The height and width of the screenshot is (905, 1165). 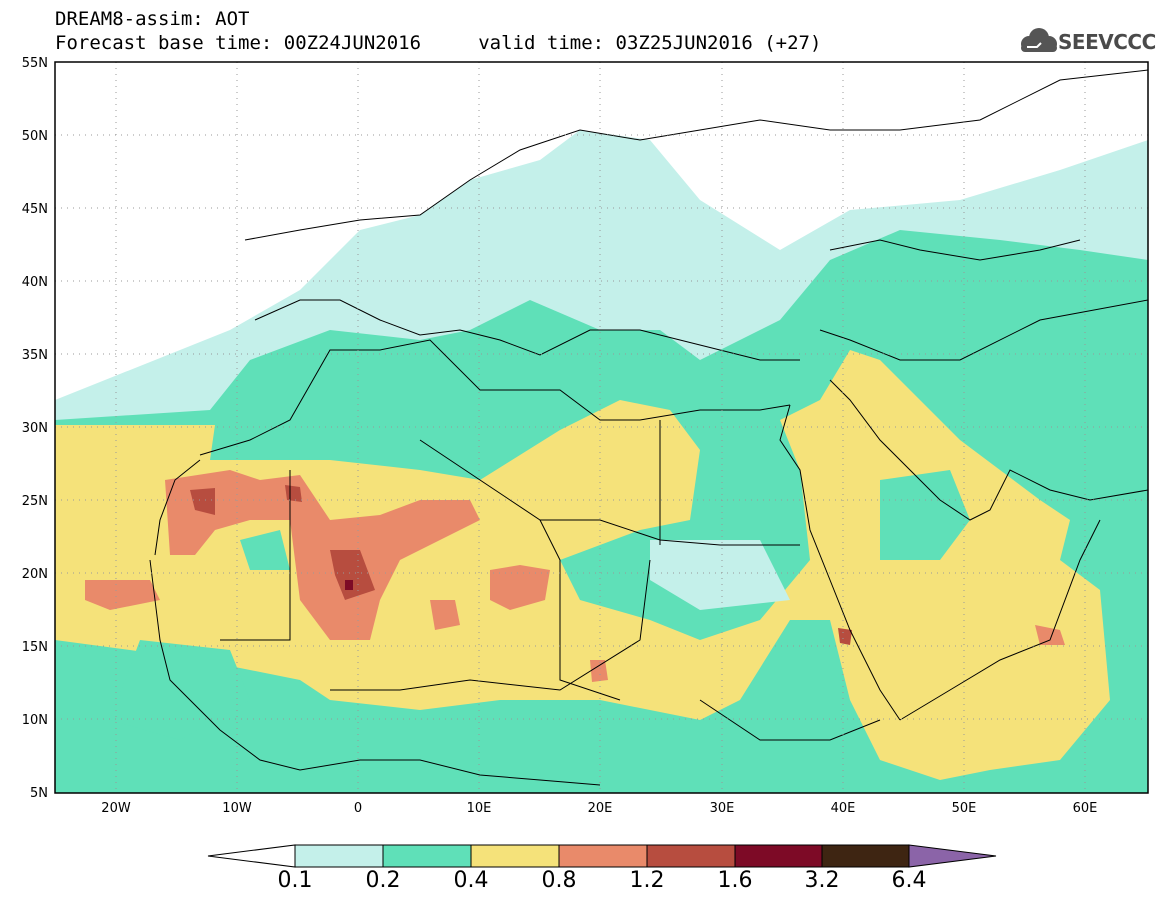 What do you see at coordinates (1107, 42) in the screenshot?
I see `logo-text: SEEVCCC` at bounding box center [1107, 42].